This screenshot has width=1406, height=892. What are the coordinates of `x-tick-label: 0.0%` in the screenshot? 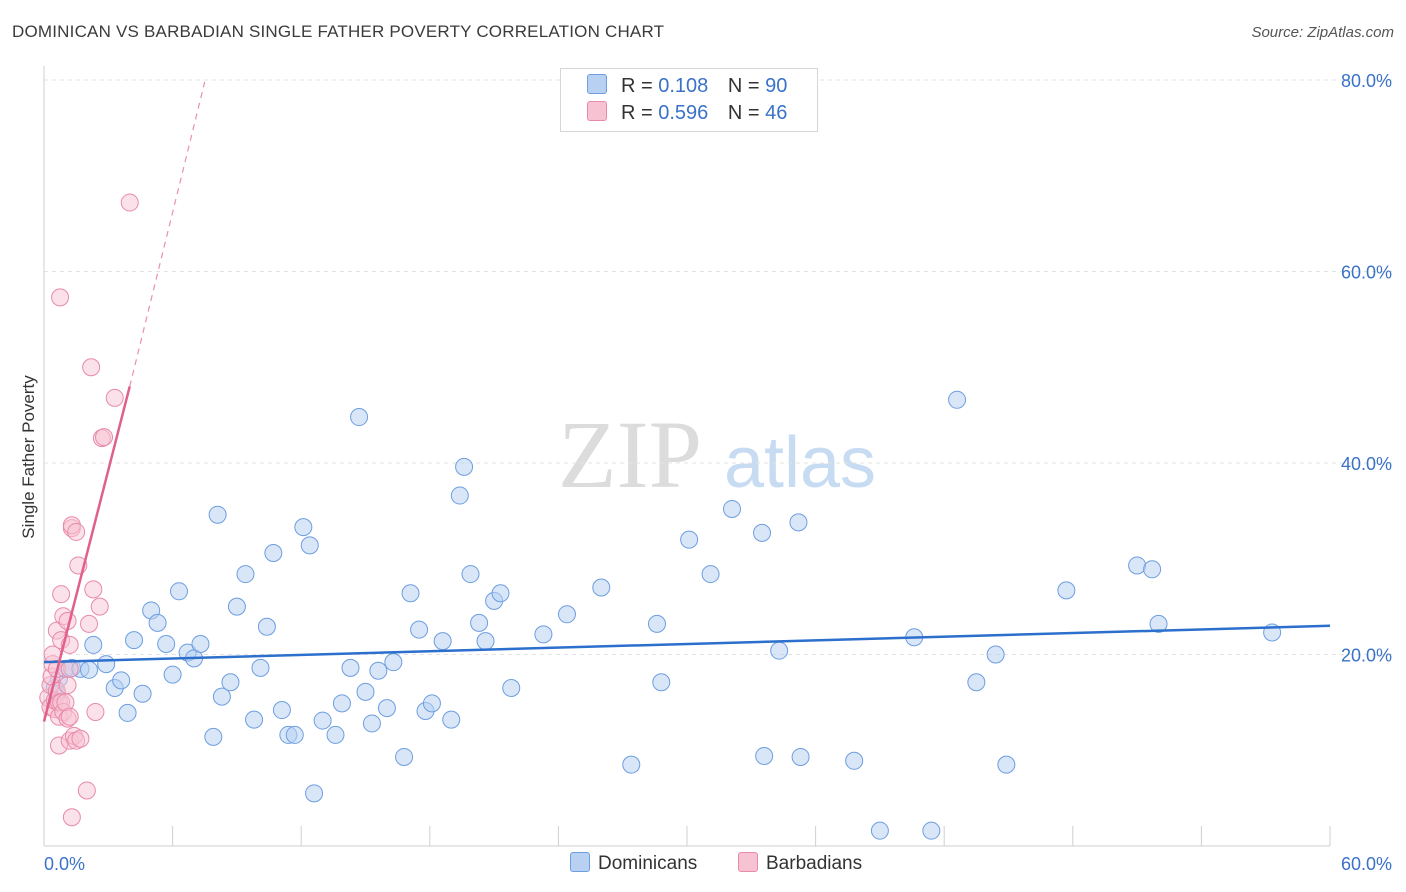 It's located at (64, 864).